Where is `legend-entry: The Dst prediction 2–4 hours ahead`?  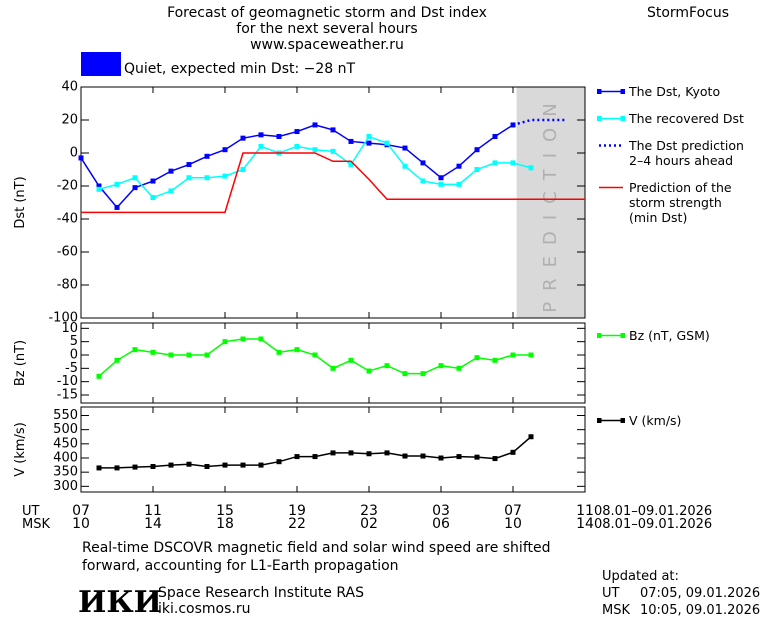
legend-entry: The Dst prediction 2–4 hours ahead is located at coordinates (670, 153).